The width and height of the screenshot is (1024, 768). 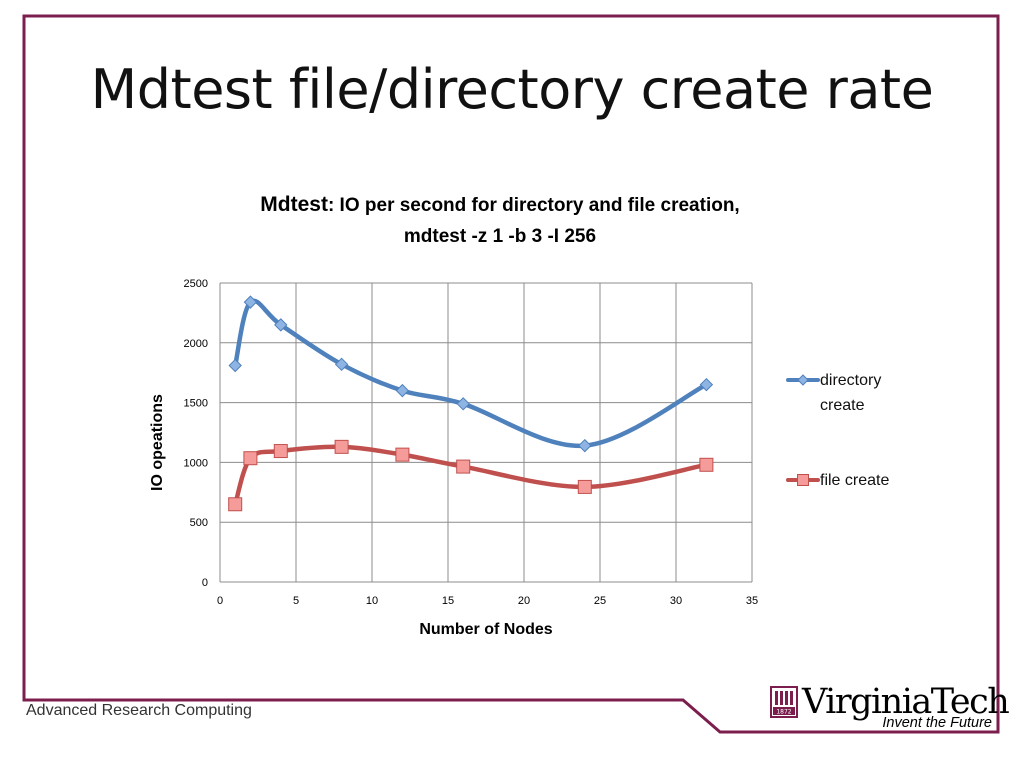 I want to click on logo-tagline: Invent the Future, so click(x=937, y=723).